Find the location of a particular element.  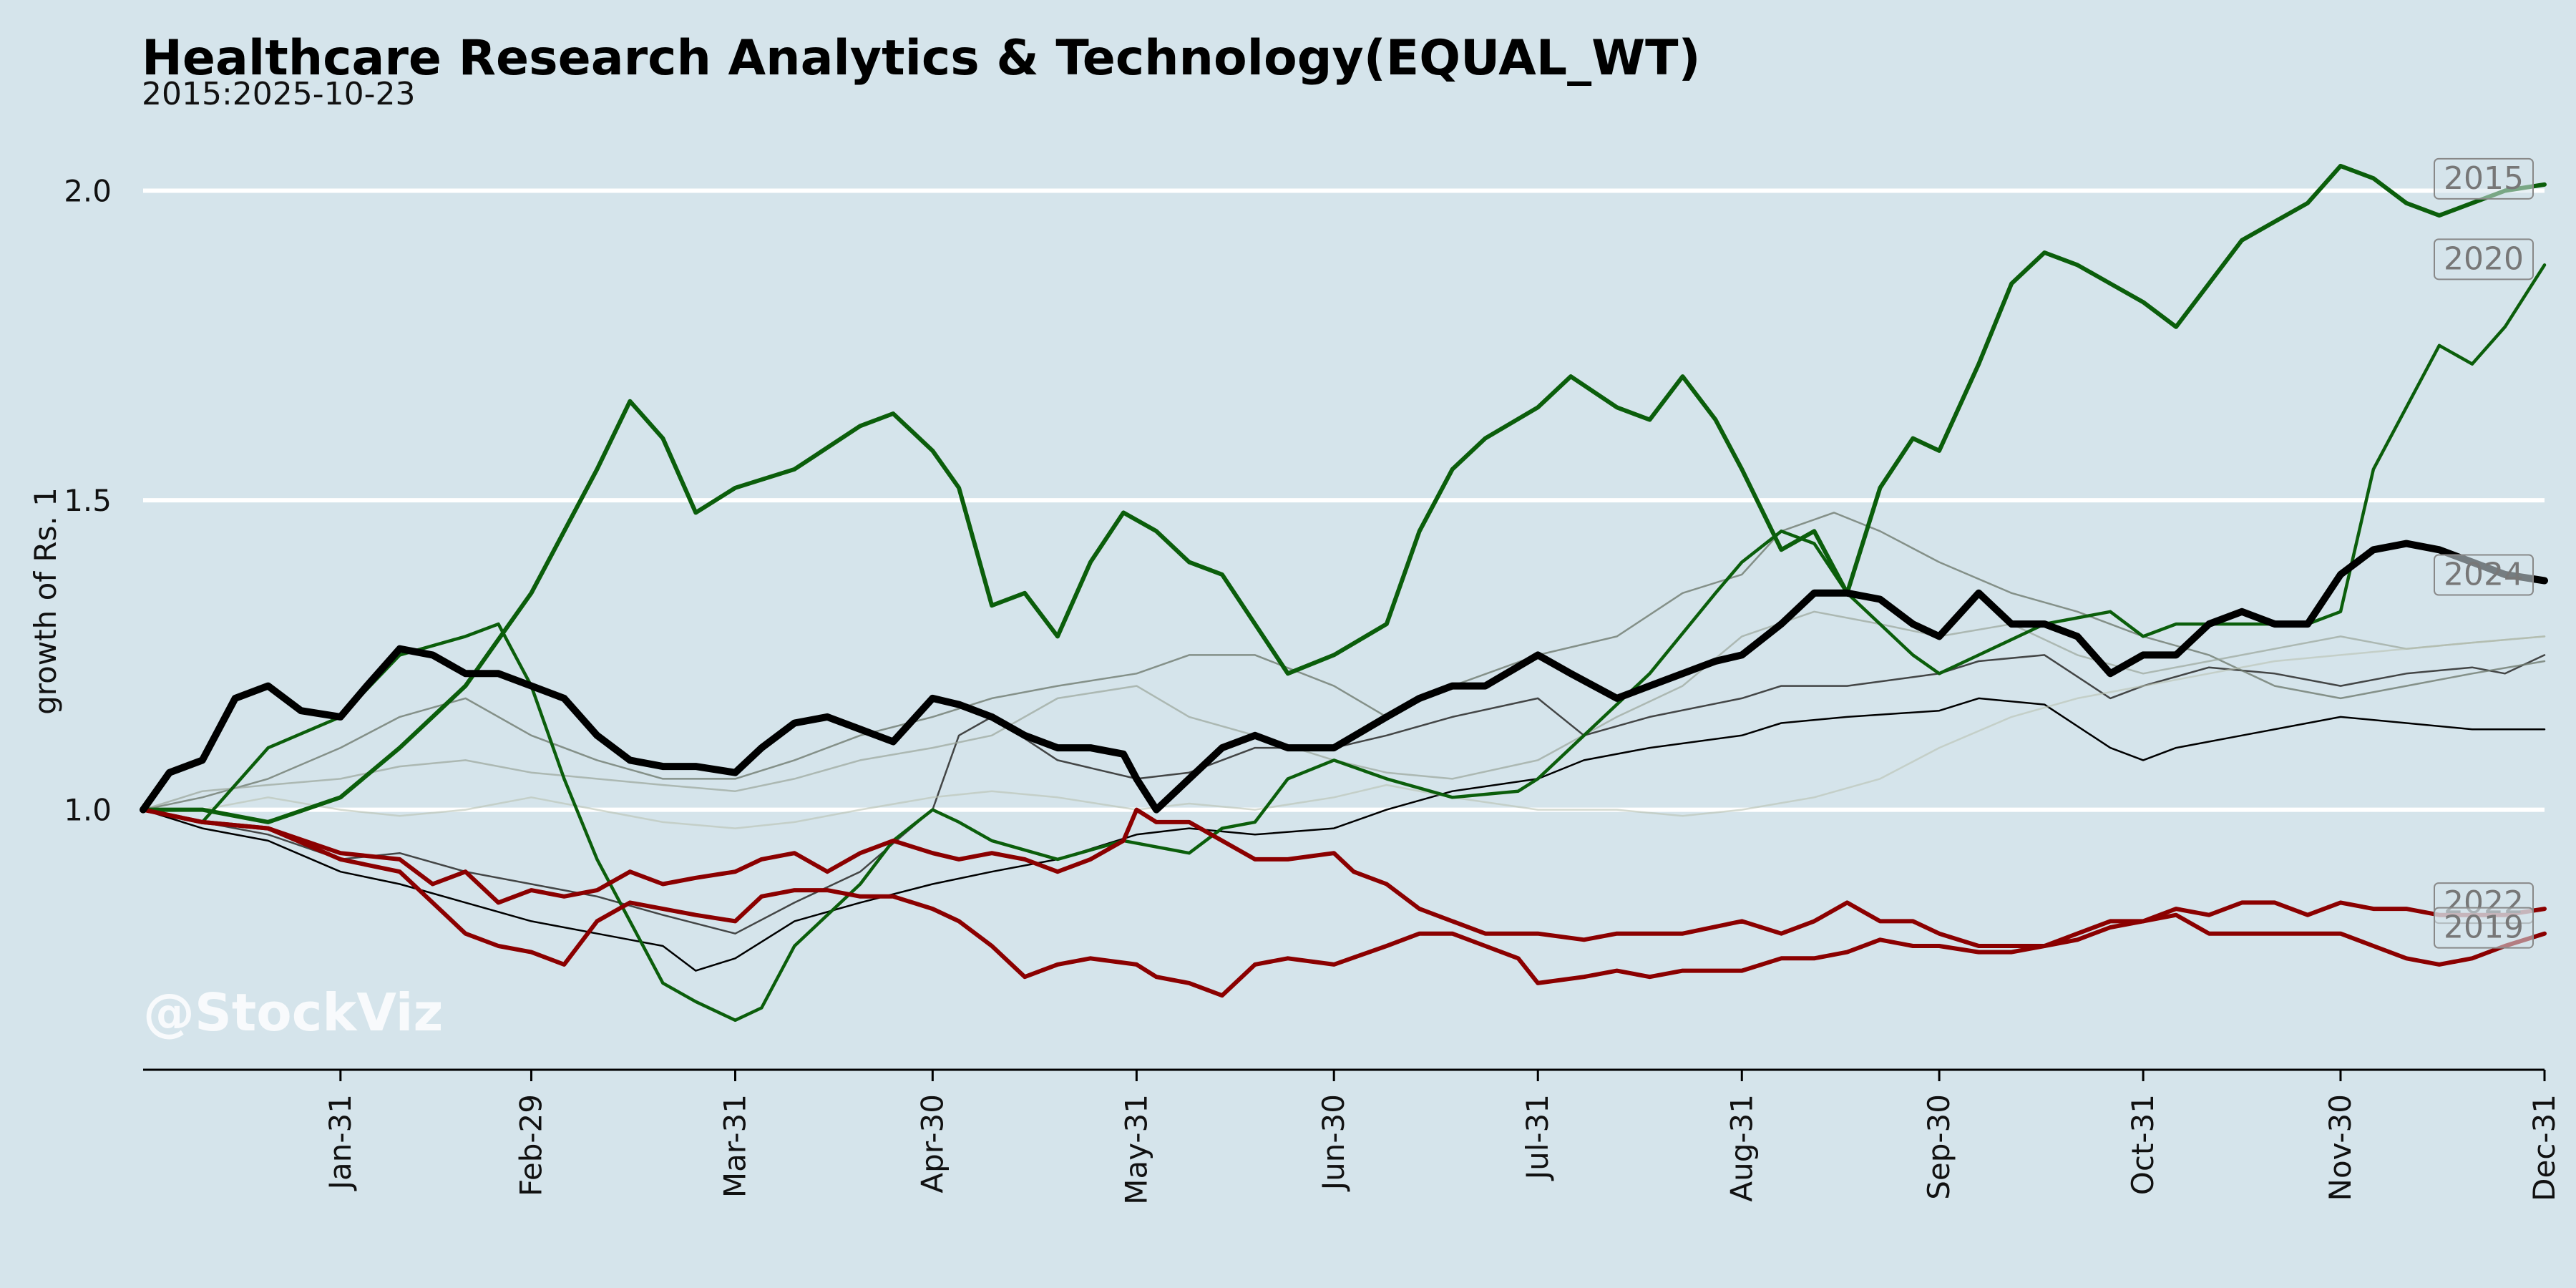

x-tick-label: Feb-29 is located at coordinates (530, 1145).